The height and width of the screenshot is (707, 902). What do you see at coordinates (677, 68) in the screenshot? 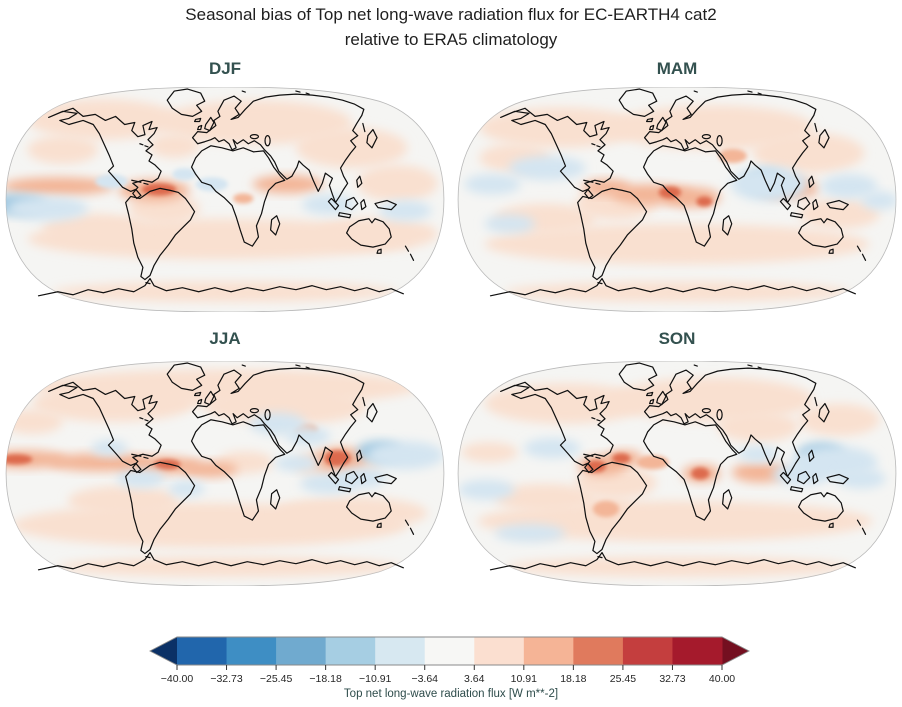
I see `panel-title-mam: MAM` at bounding box center [677, 68].